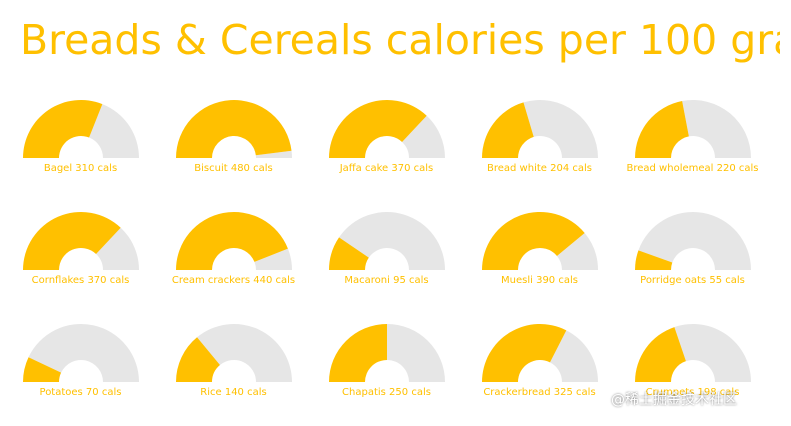 This screenshot has height=426, width=791. I want to click on gauge-bagel: Bagel 310 cals, so click(80, 142).